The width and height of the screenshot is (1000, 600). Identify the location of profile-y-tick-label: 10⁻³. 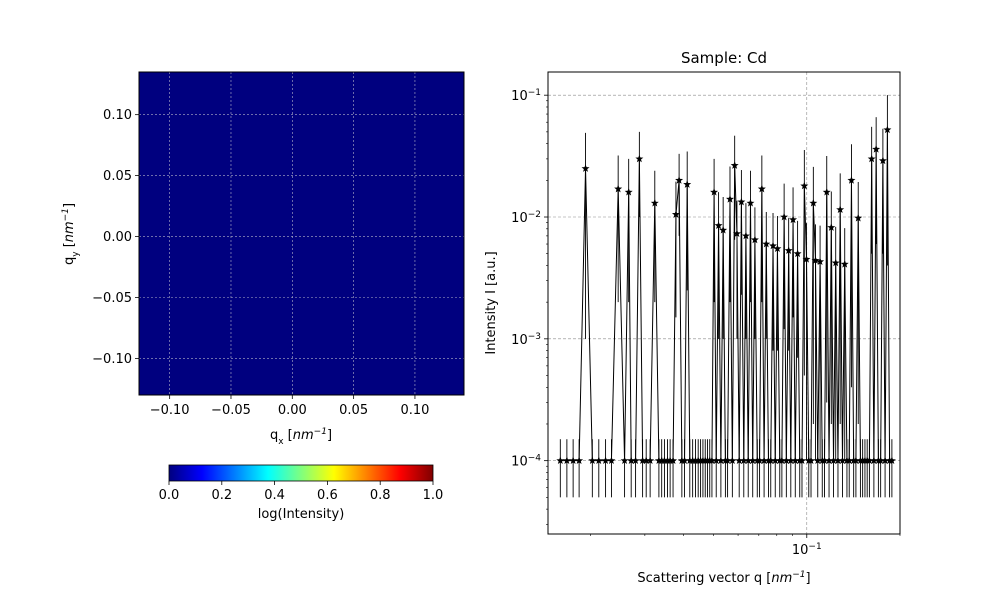
(526, 340).